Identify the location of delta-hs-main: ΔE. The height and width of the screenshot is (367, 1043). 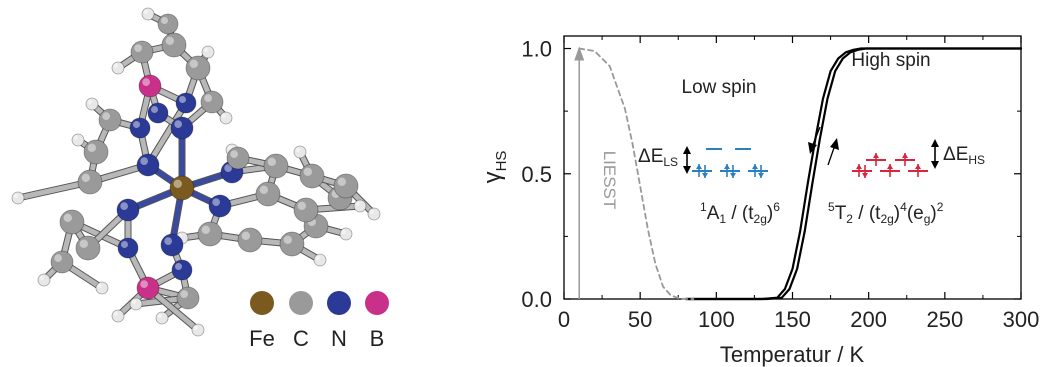
(955, 154).